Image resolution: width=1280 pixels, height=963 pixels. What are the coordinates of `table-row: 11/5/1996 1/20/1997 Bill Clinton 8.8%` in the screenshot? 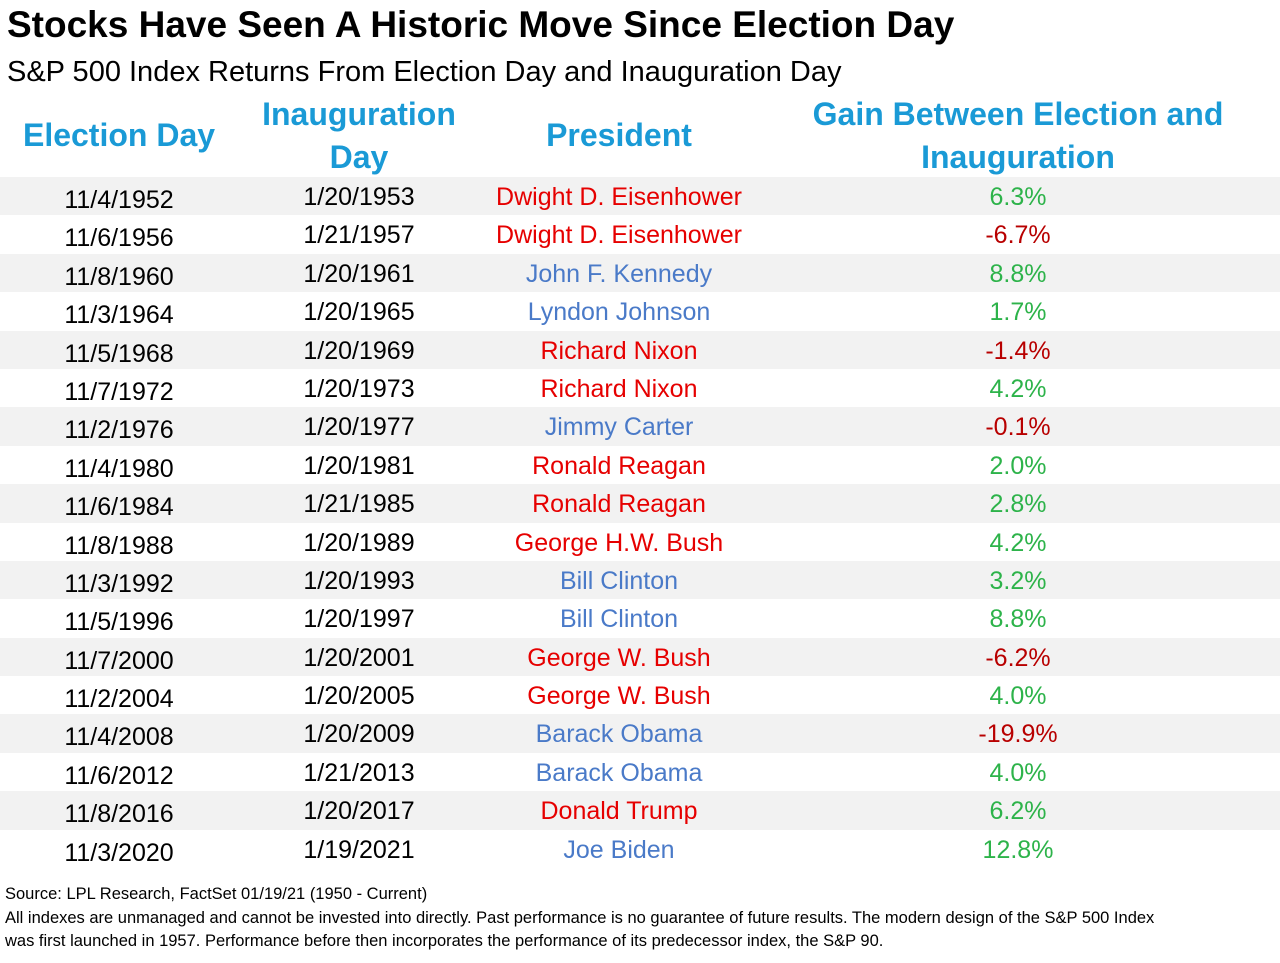 It's located at (640, 618).